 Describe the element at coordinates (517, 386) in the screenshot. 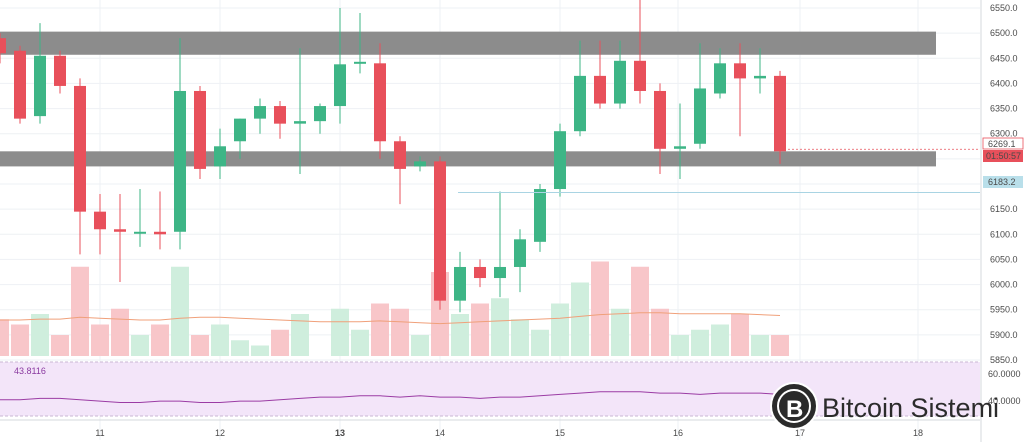

I see `rsi-labels: 43.8116 60.0000 40.0000` at that location.